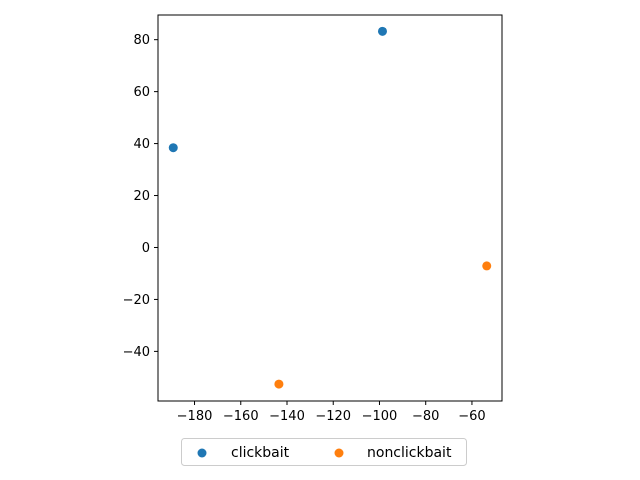 This screenshot has height=480, width=640. What do you see at coordinates (471, 416) in the screenshot?
I see `x-tick-label: −60` at bounding box center [471, 416].